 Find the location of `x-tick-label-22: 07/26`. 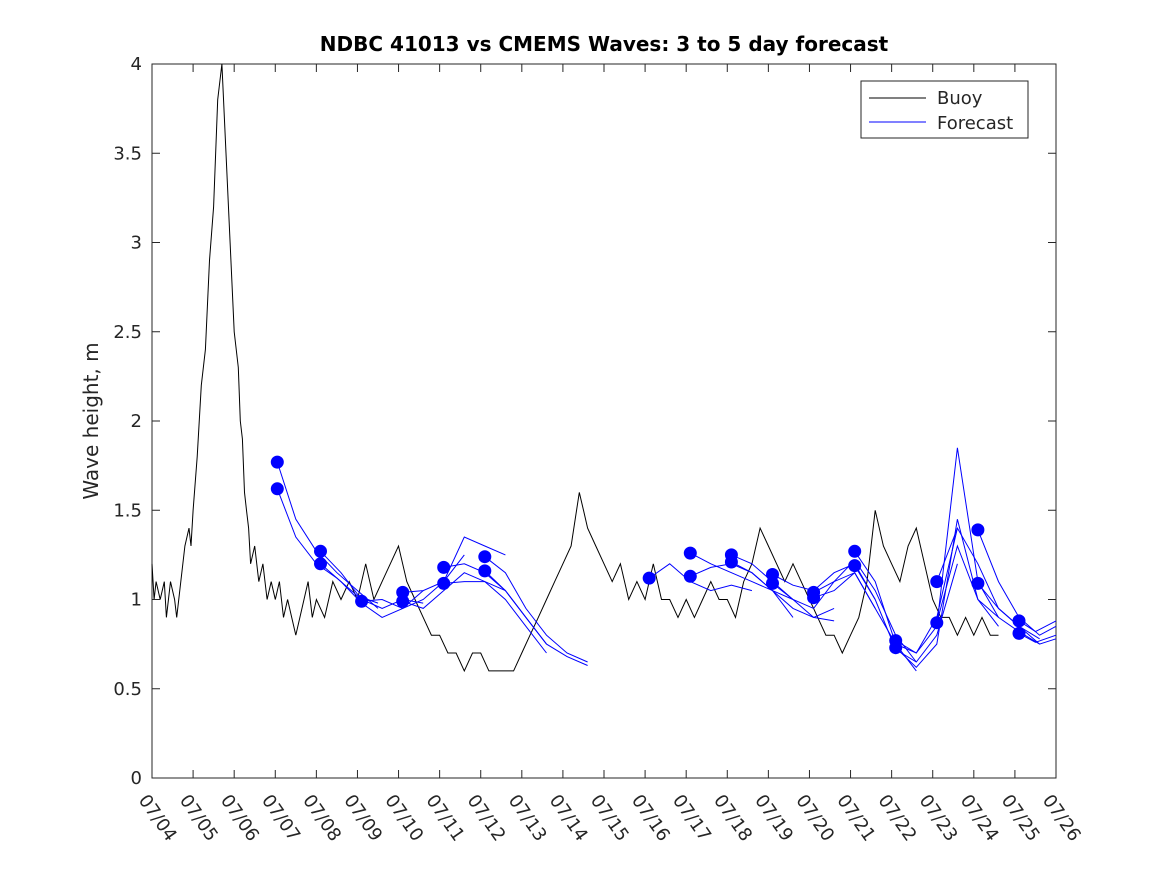

x-tick-label-22: 07/26 is located at coordinates (1061, 818).